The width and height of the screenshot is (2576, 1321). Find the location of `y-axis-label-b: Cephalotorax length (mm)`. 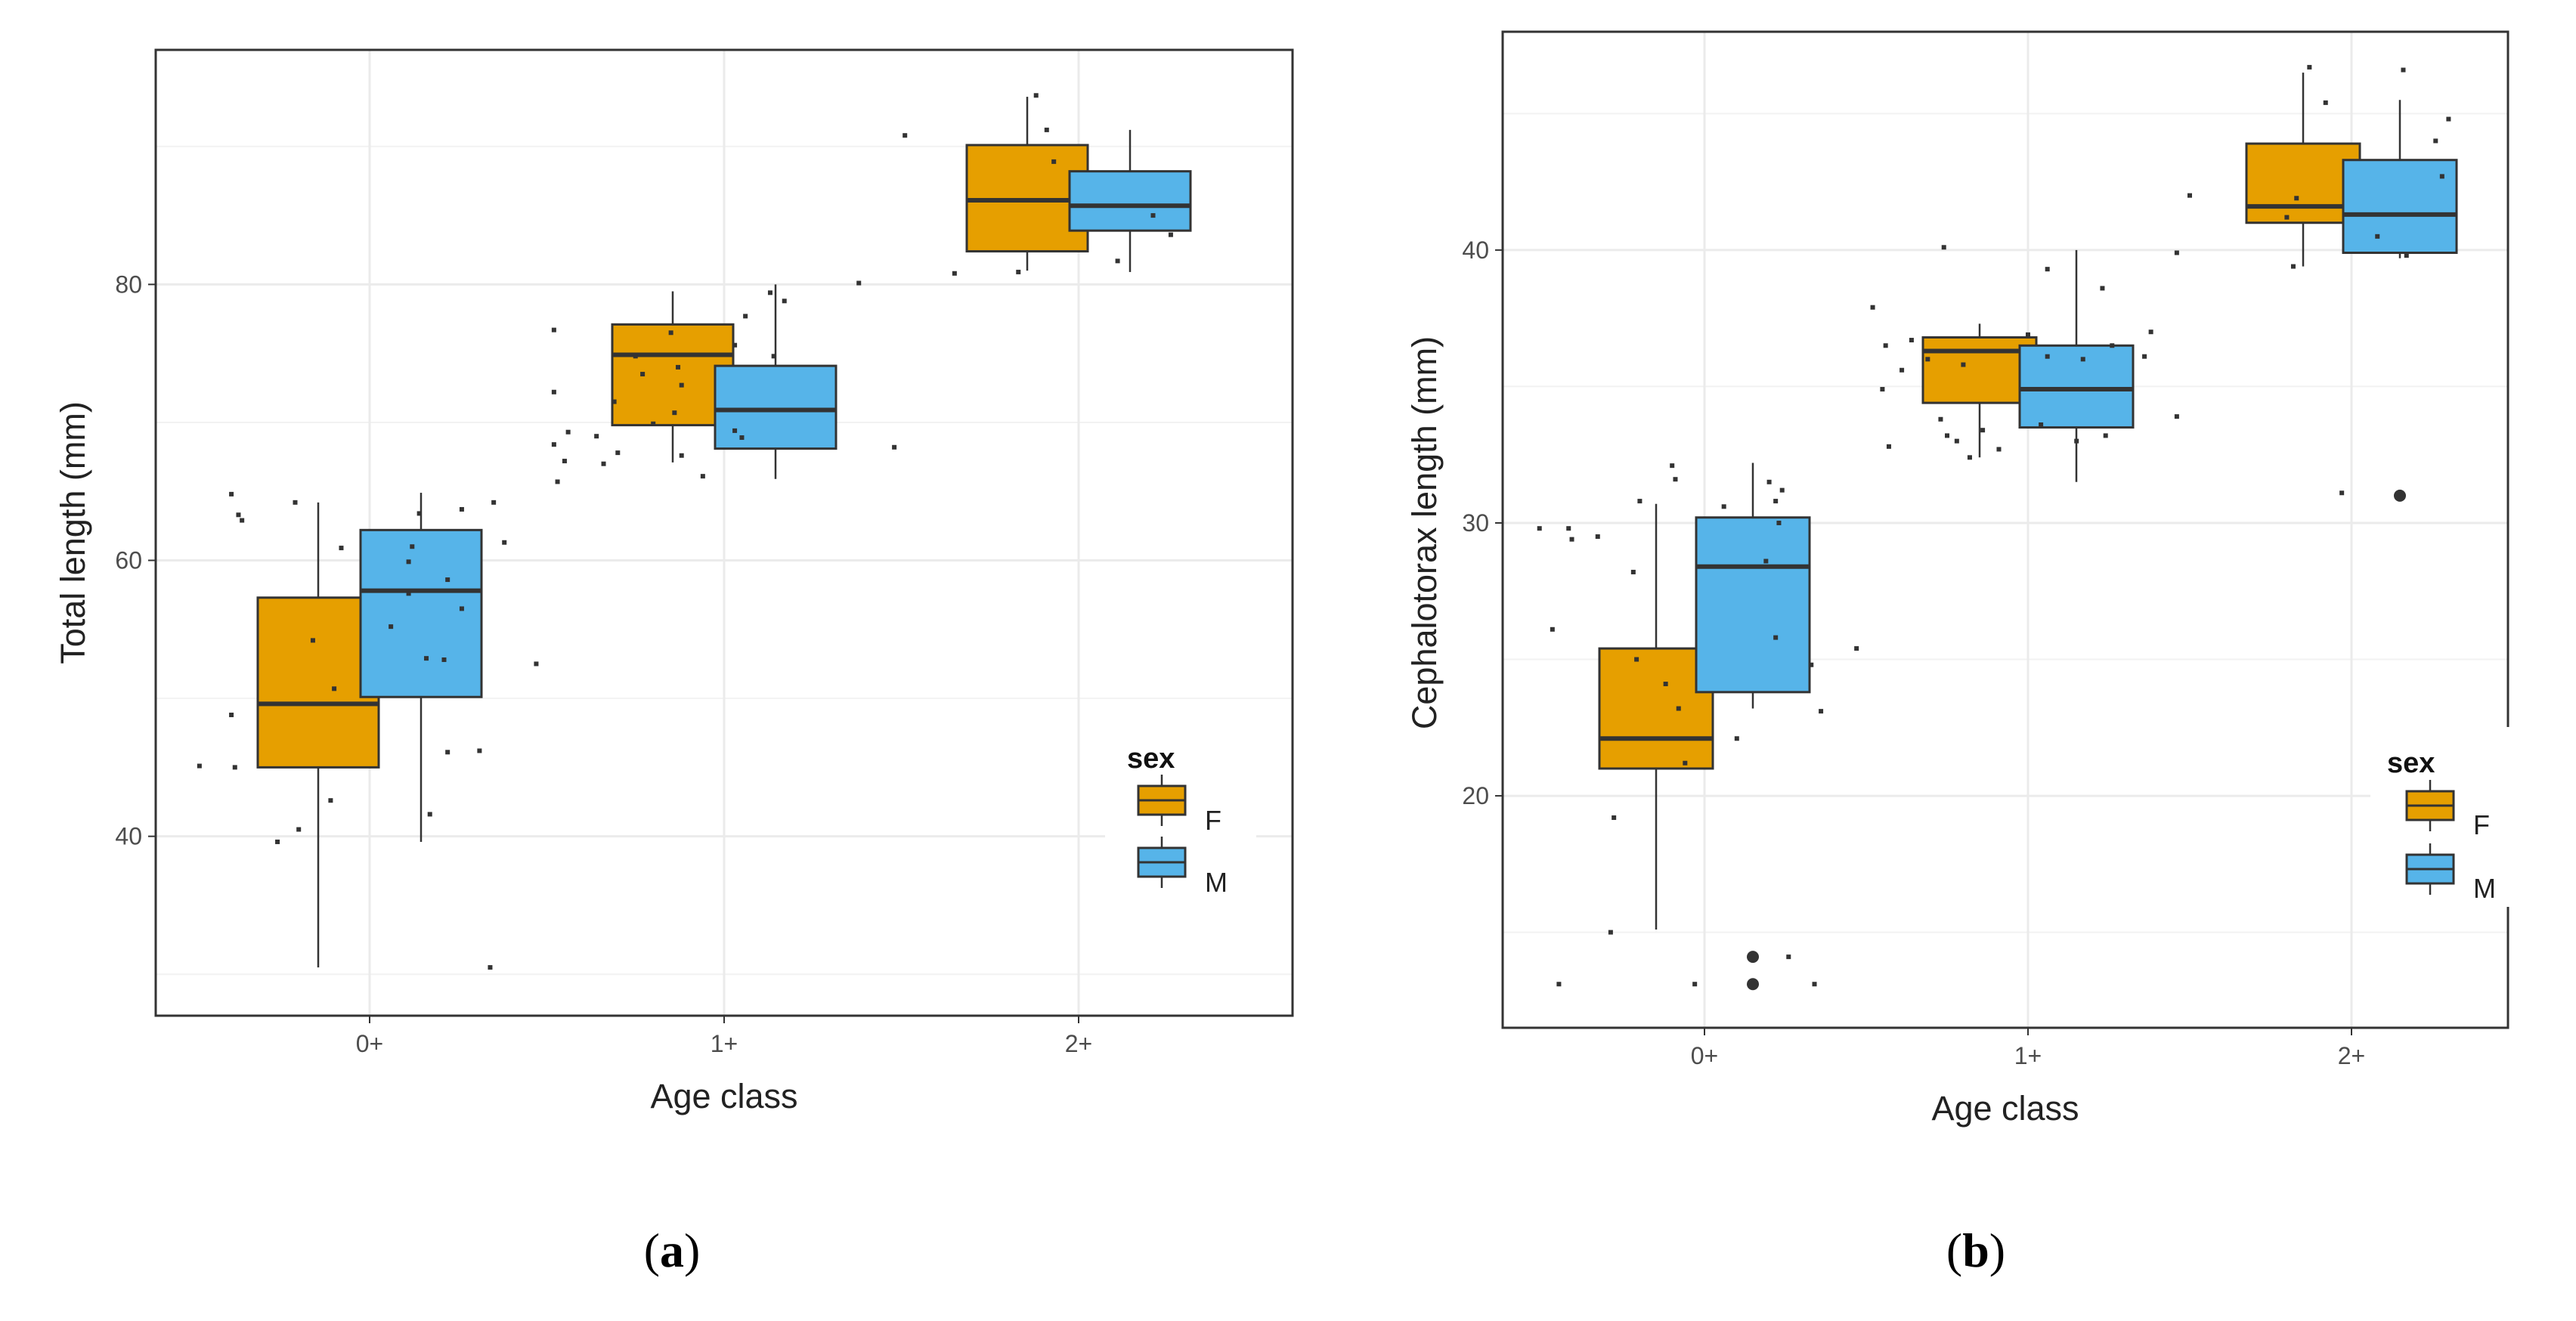

y-axis-label-b: Cephalotorax length (mm) is located at coordinates (1424, 532).